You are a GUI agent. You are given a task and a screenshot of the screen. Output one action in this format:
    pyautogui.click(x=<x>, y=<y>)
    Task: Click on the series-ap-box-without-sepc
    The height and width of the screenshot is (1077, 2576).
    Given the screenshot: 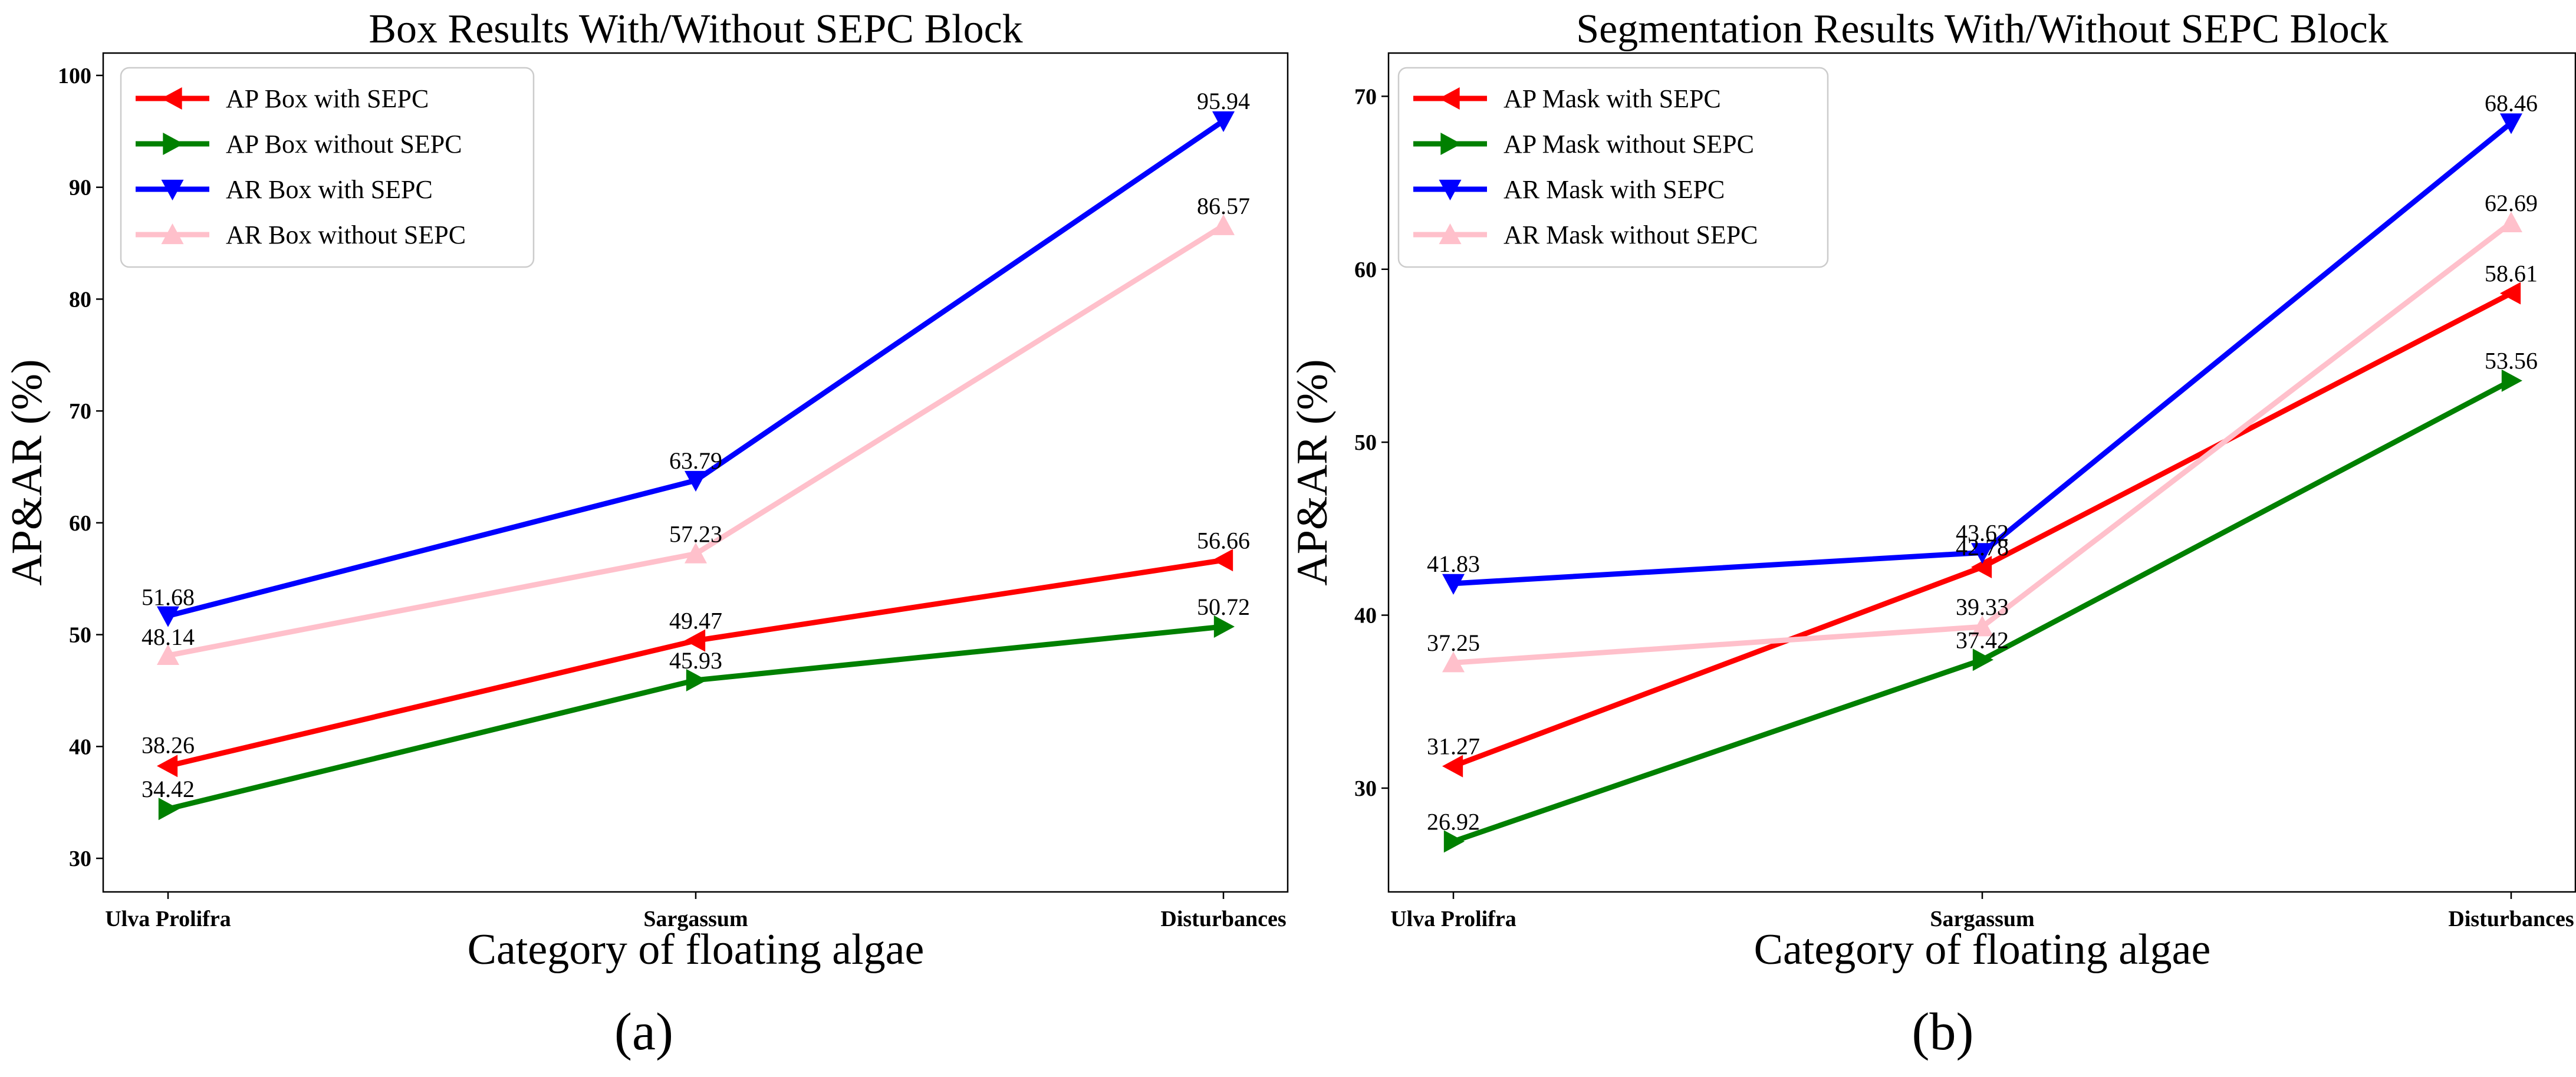 What is the action you would take?
    pyautogui.click(x=697, y=718)
    